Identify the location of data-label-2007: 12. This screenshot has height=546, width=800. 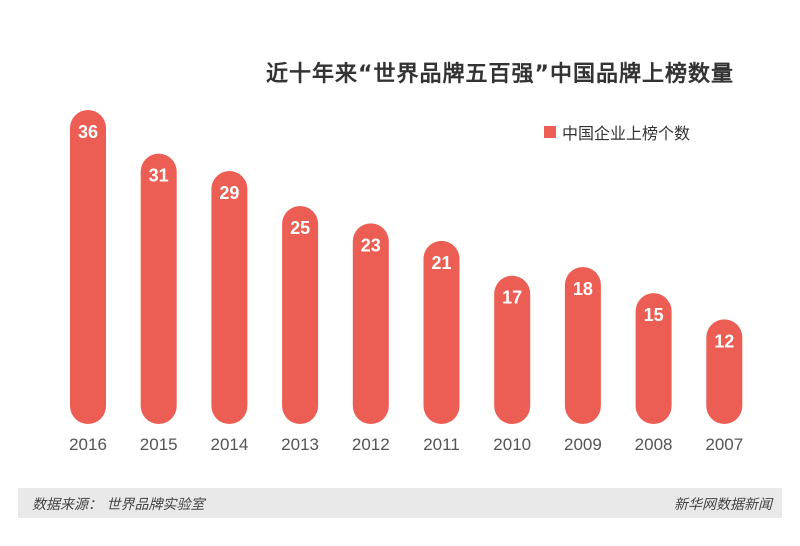
(724, 341).